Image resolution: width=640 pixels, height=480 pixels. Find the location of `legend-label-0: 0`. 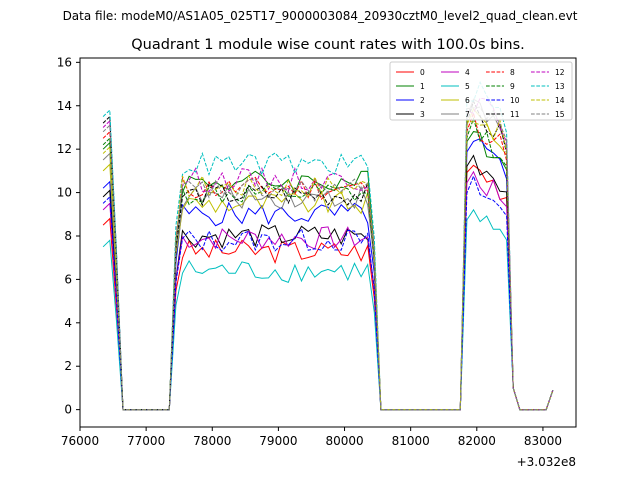

legend-label-0: 0 is located at coordinates (422, 72).